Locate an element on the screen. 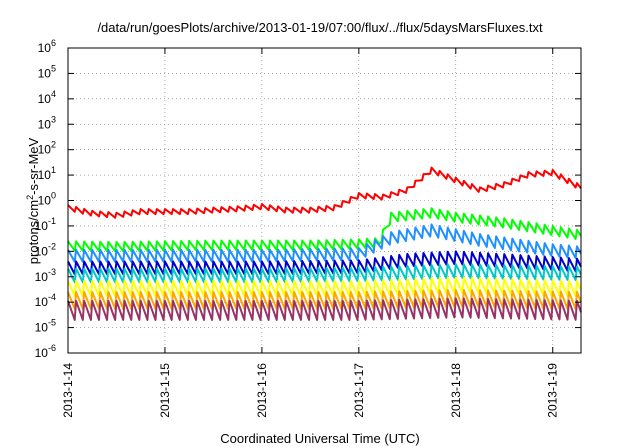  x-tick-label: 2013-1-19 is located at coordinates (553, 390).